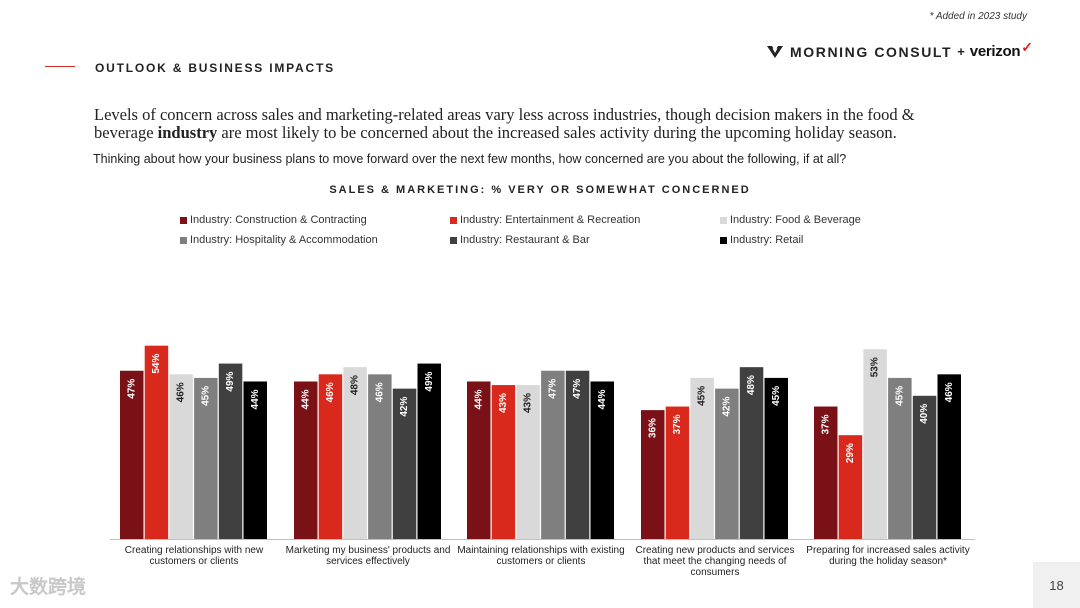 This screenshot has height=608, width=1080. I want to click on legend-label: Industry: Food & Beverage, so click(795, 220).